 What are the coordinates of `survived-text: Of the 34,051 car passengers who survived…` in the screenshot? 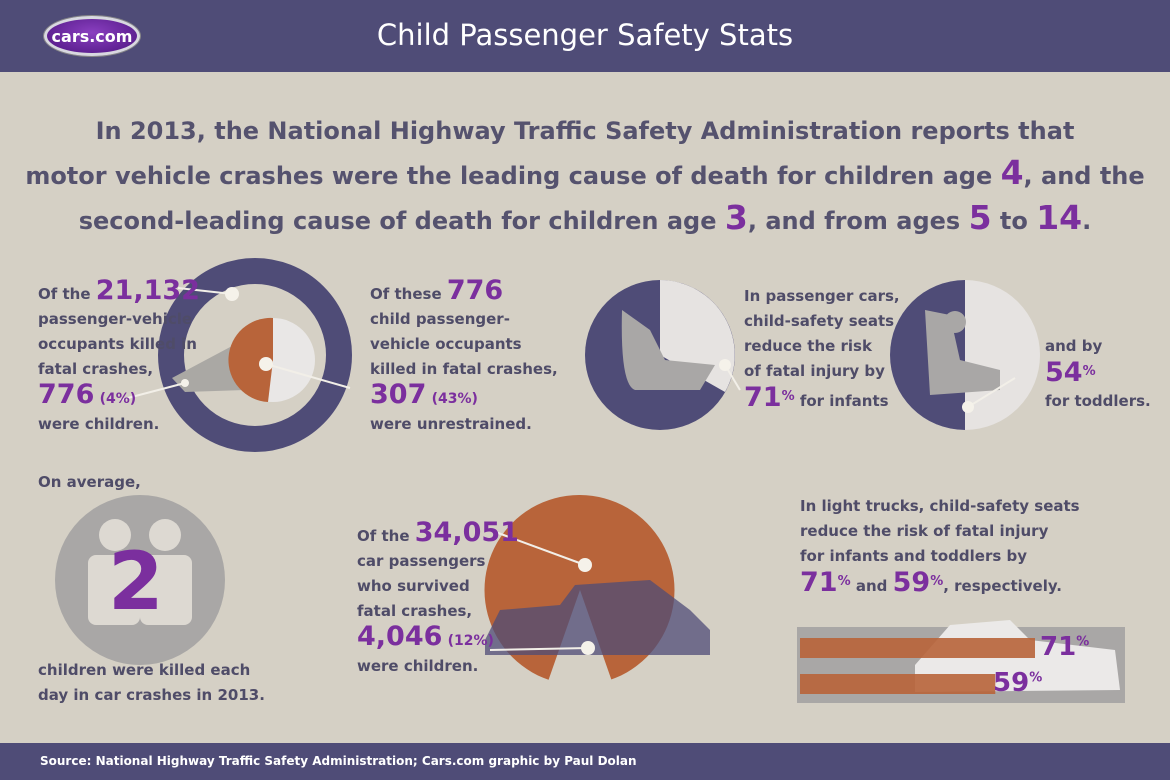 It's located at (438, 596).